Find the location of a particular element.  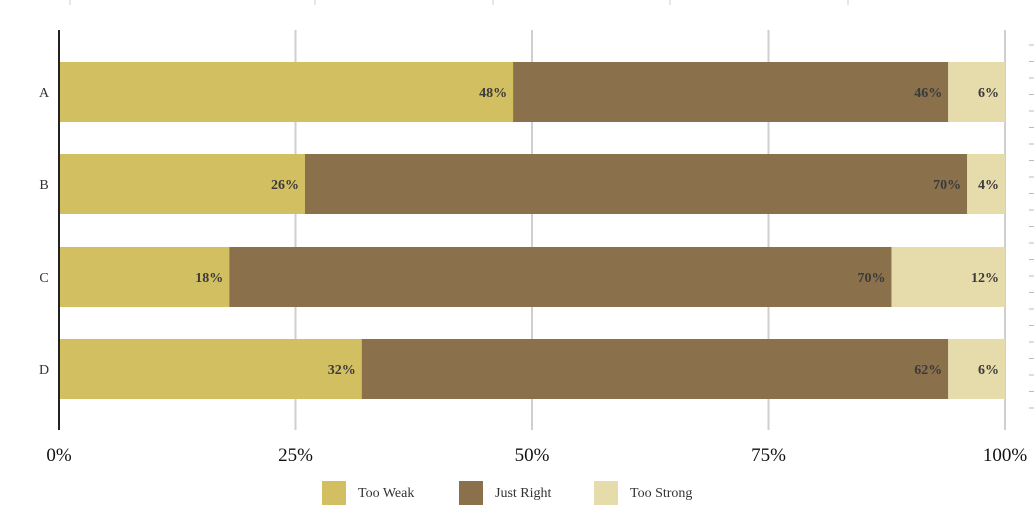

bar-C-too-weak is located at coordinates (144, 277).